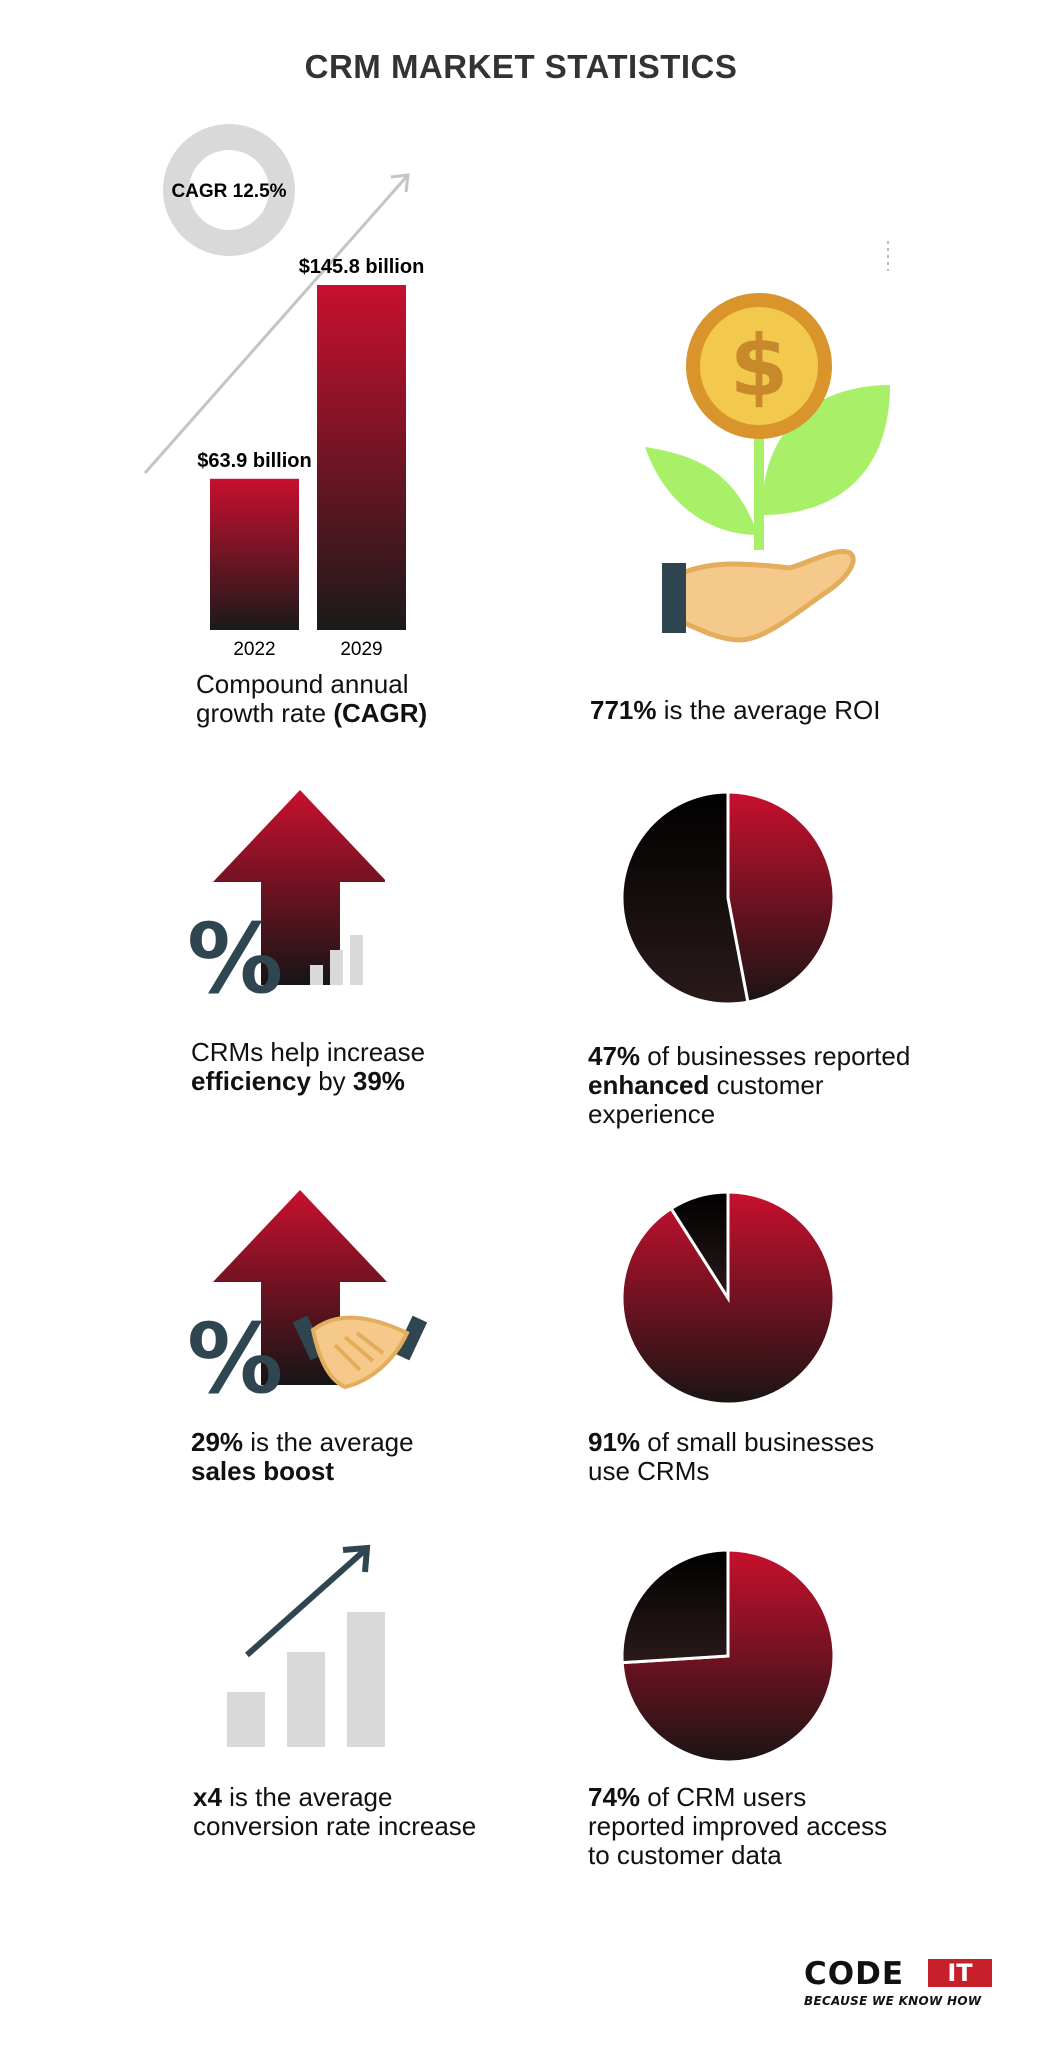 This screenshot has height=2067, width=1042. Describe the element at coordinates (276, 324) in the screenshot. I see `growth-arrow-line` at that location.